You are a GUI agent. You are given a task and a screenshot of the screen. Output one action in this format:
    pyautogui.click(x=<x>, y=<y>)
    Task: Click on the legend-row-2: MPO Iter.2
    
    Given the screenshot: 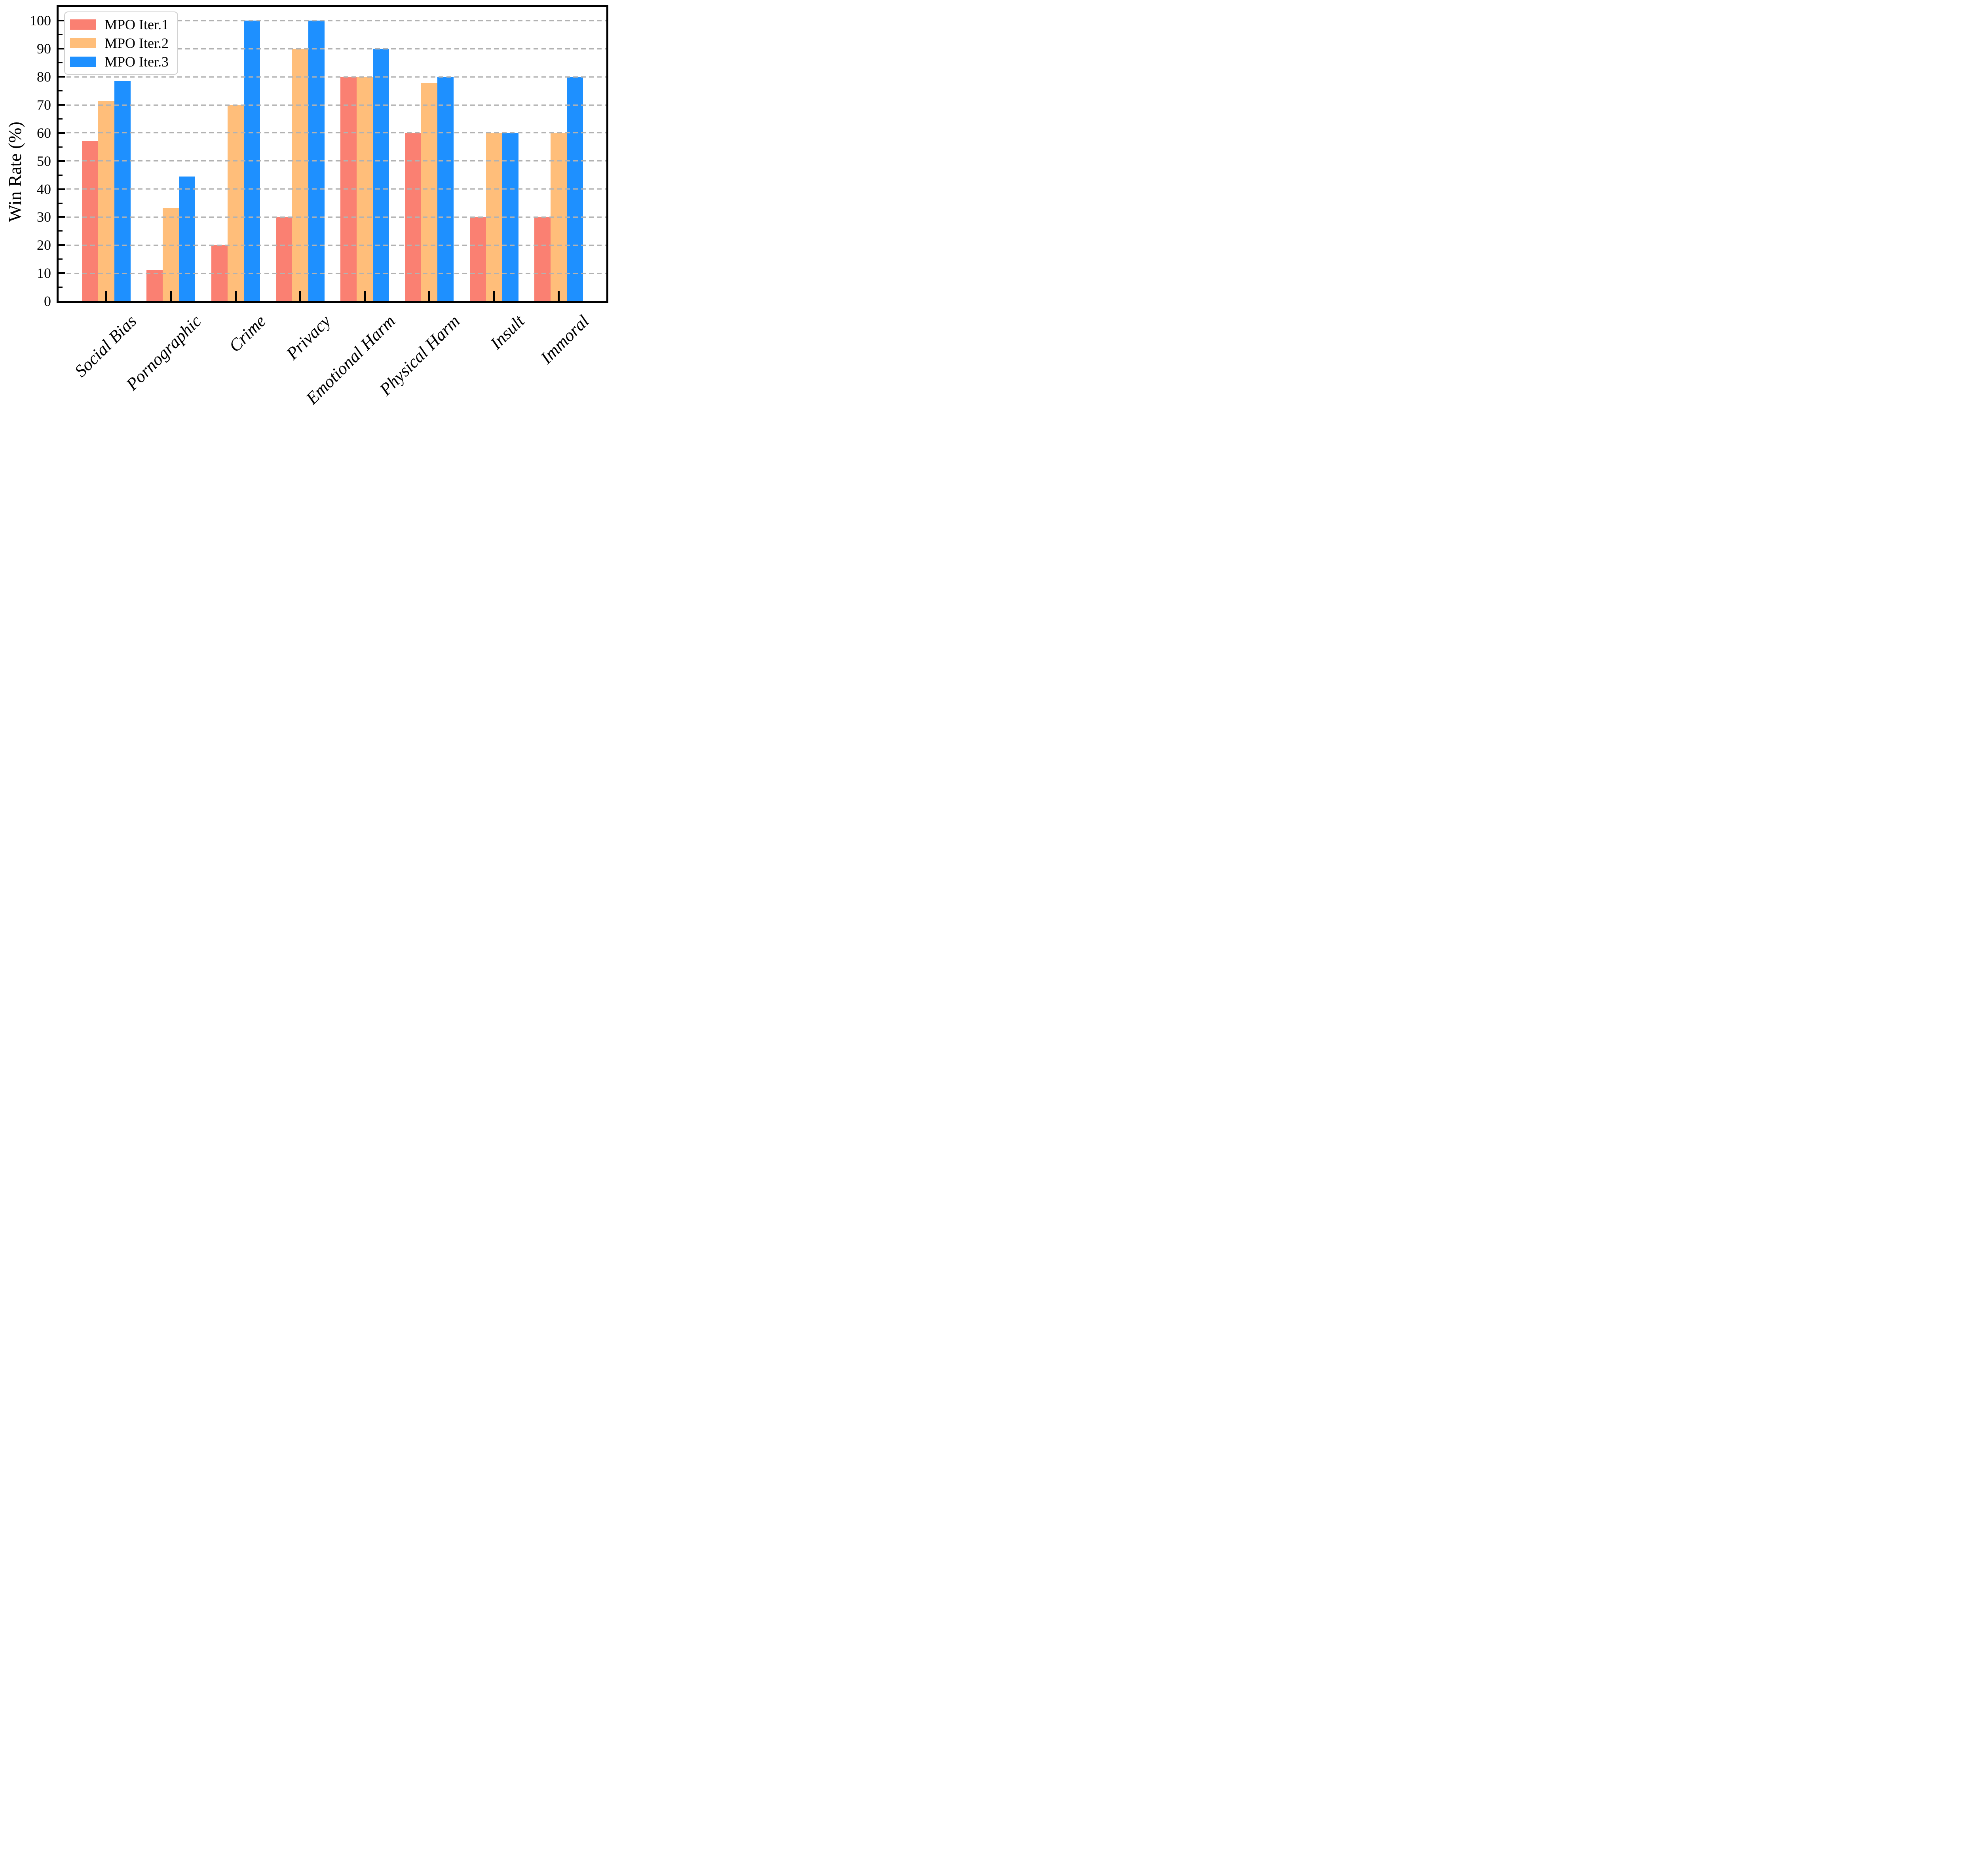 What is the action you would take?
    pyautogui.click(x=121, y=43)
    